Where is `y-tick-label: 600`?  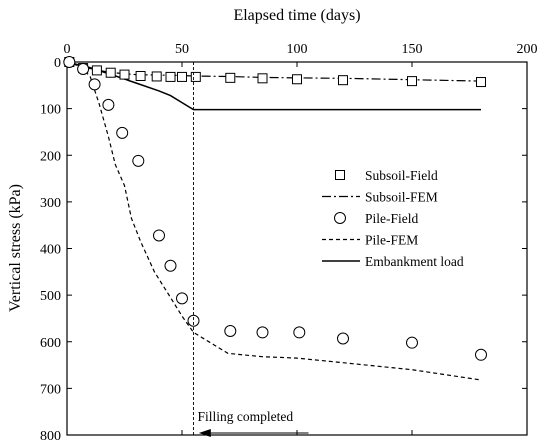 y-tick-label: 600 is located at coordinates (50, 343).